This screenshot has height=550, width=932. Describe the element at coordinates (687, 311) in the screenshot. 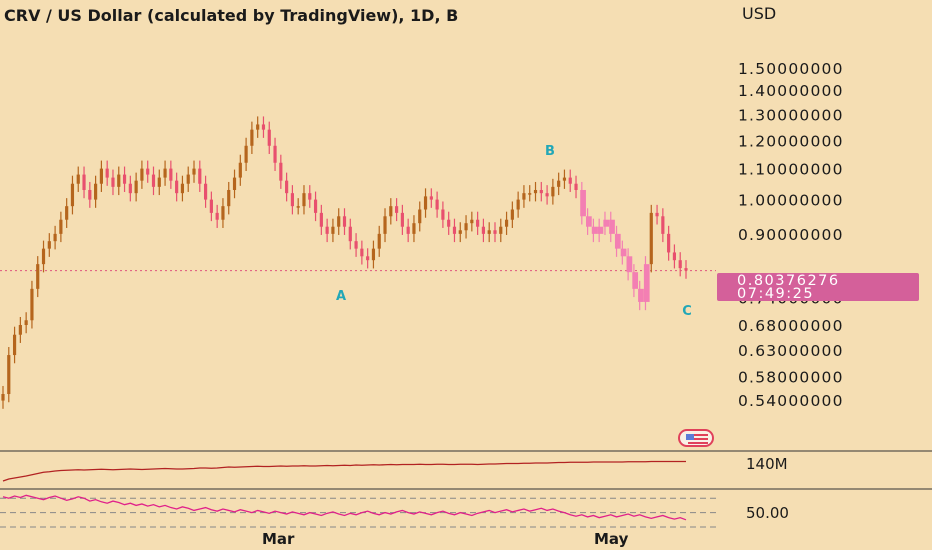

I see `wave-label-c: C` at that location.